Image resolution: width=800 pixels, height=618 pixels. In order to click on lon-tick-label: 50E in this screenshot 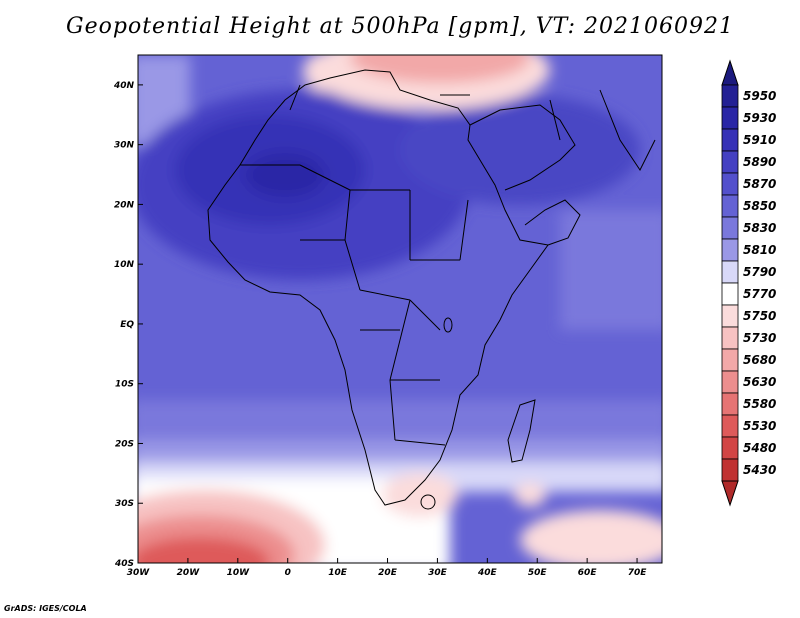, I will do `click(538, 573)`.